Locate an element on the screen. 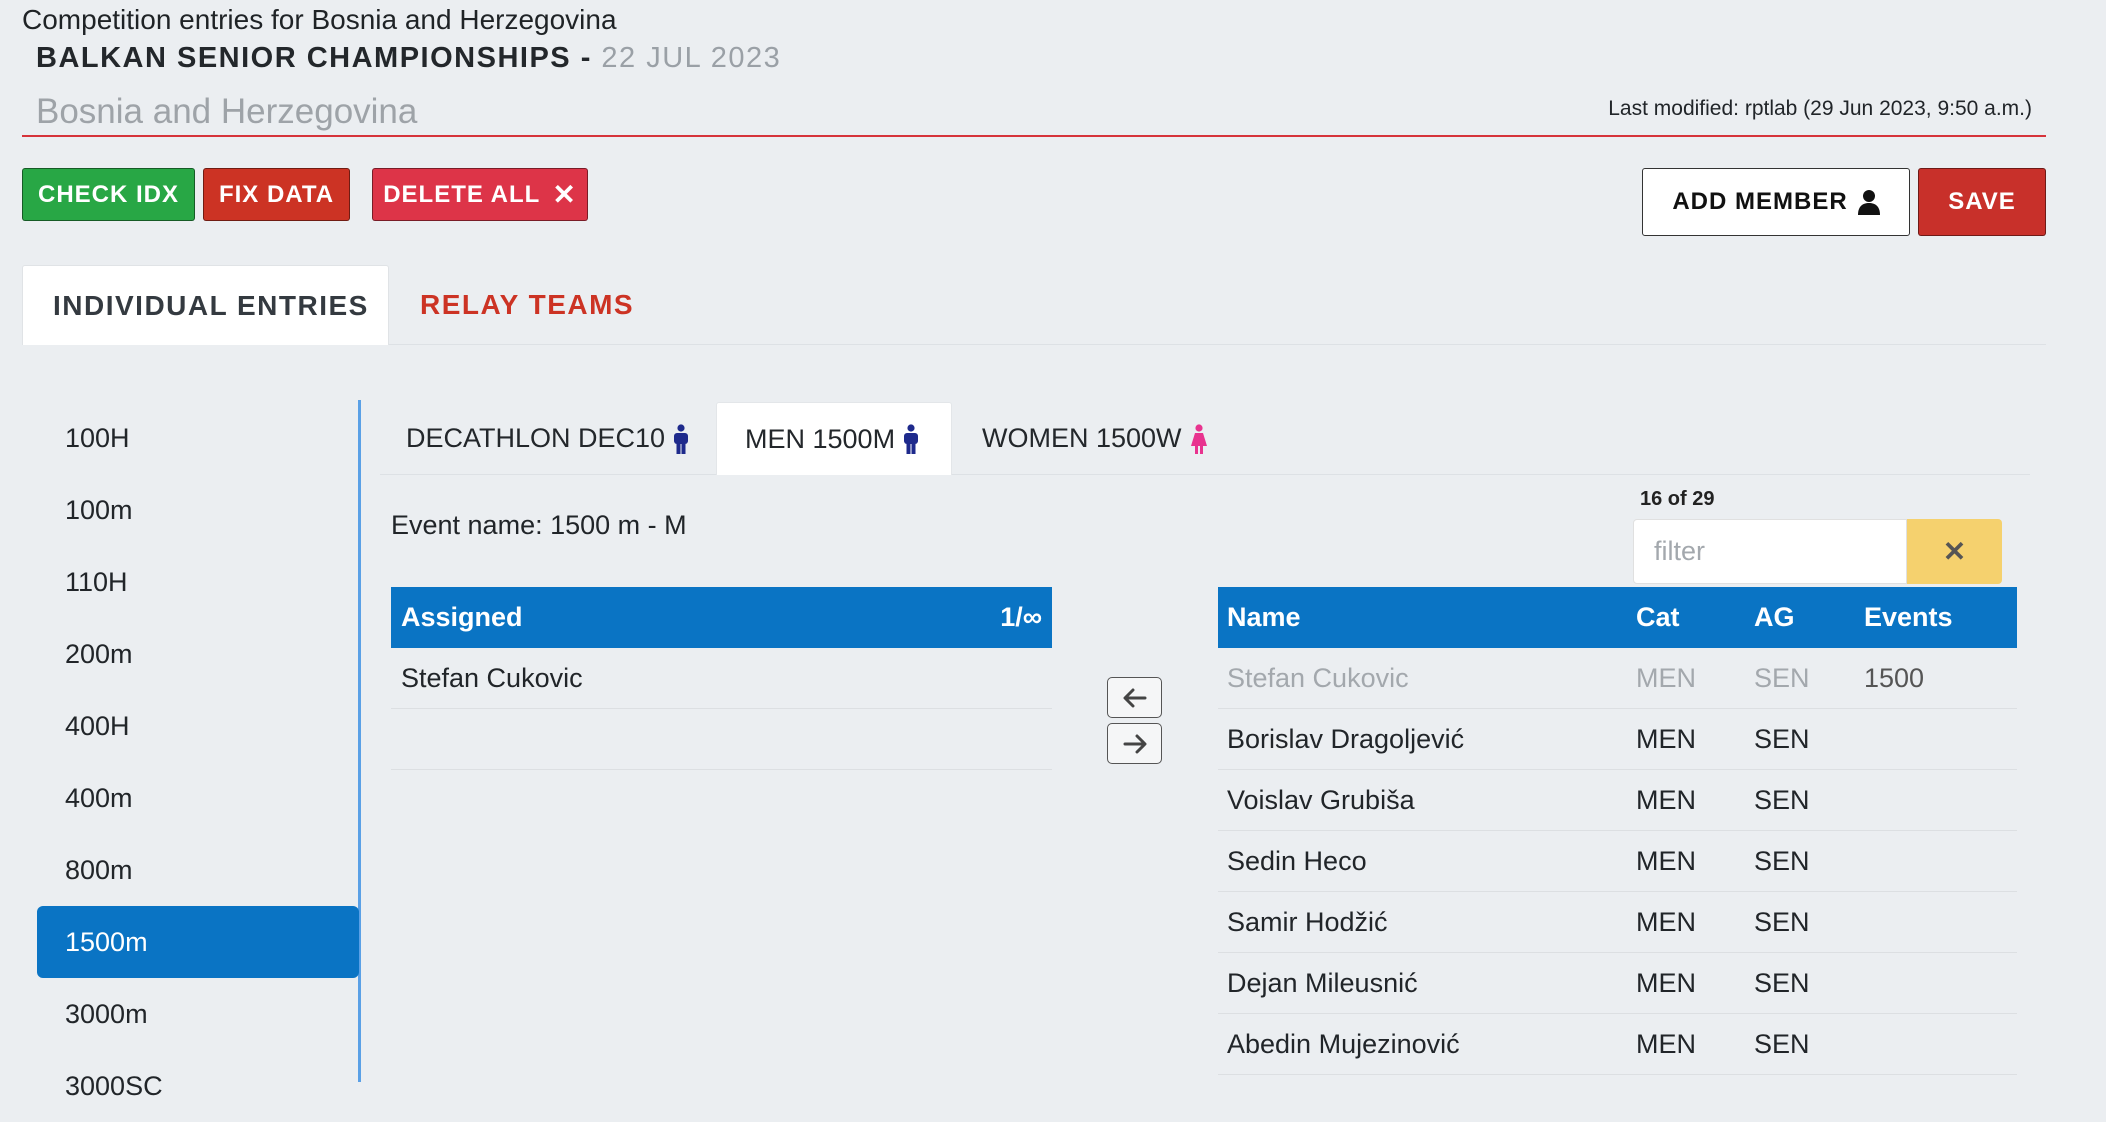 This screenshot has width=2106, height=1122. table-row: Abedin Mujezinović MEN SEN is located at coordinates (1617, 1044).